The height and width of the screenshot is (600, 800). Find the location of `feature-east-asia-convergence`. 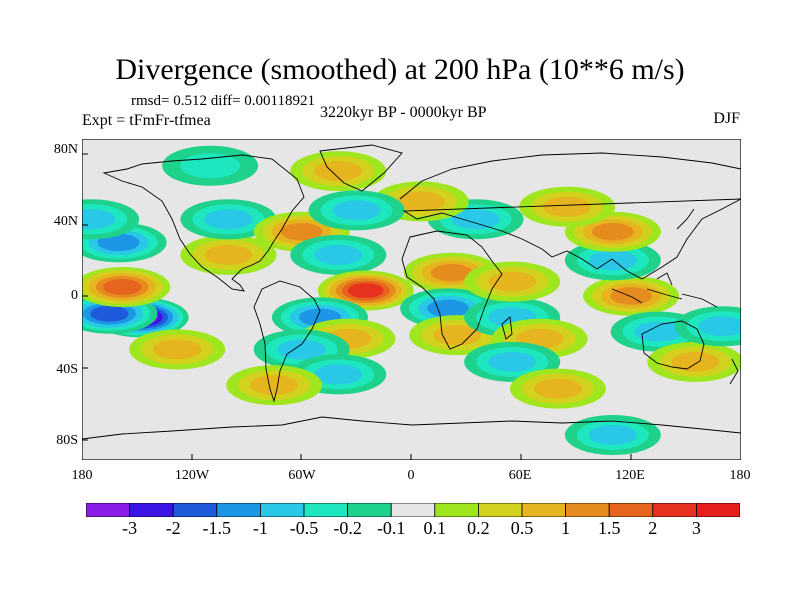

feature-east-asia-convergence is located at coordinates (612, 260).